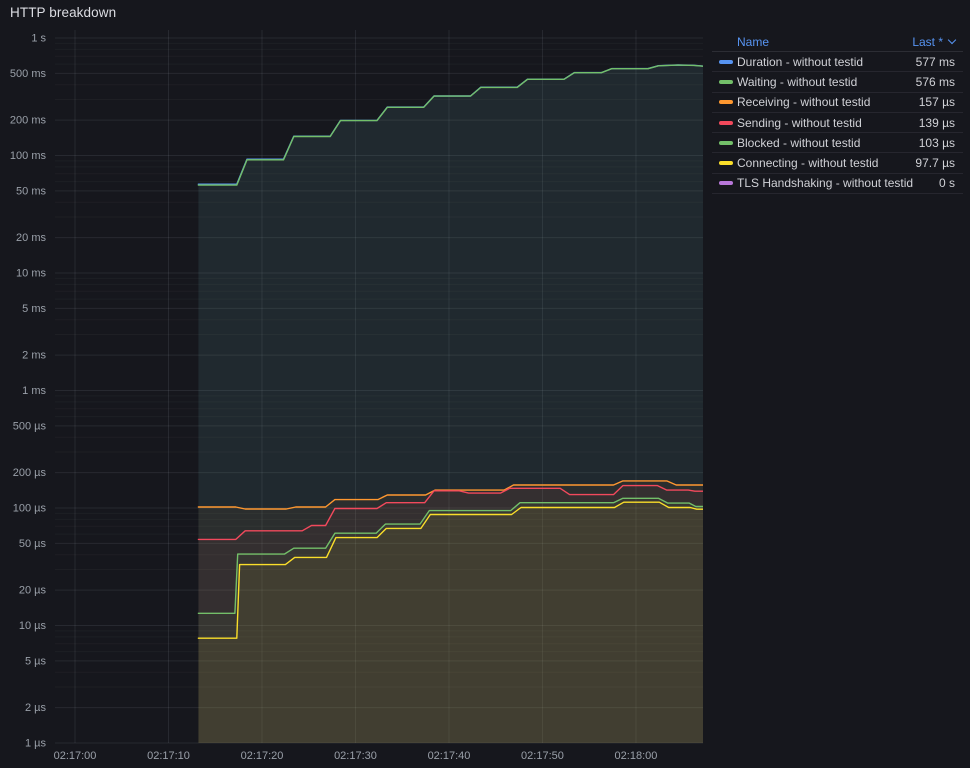 This screenshot has height=768, width=970. I want to click on legend-row-blocked: Blocked - without testid 103 µs, so click(837, 143).